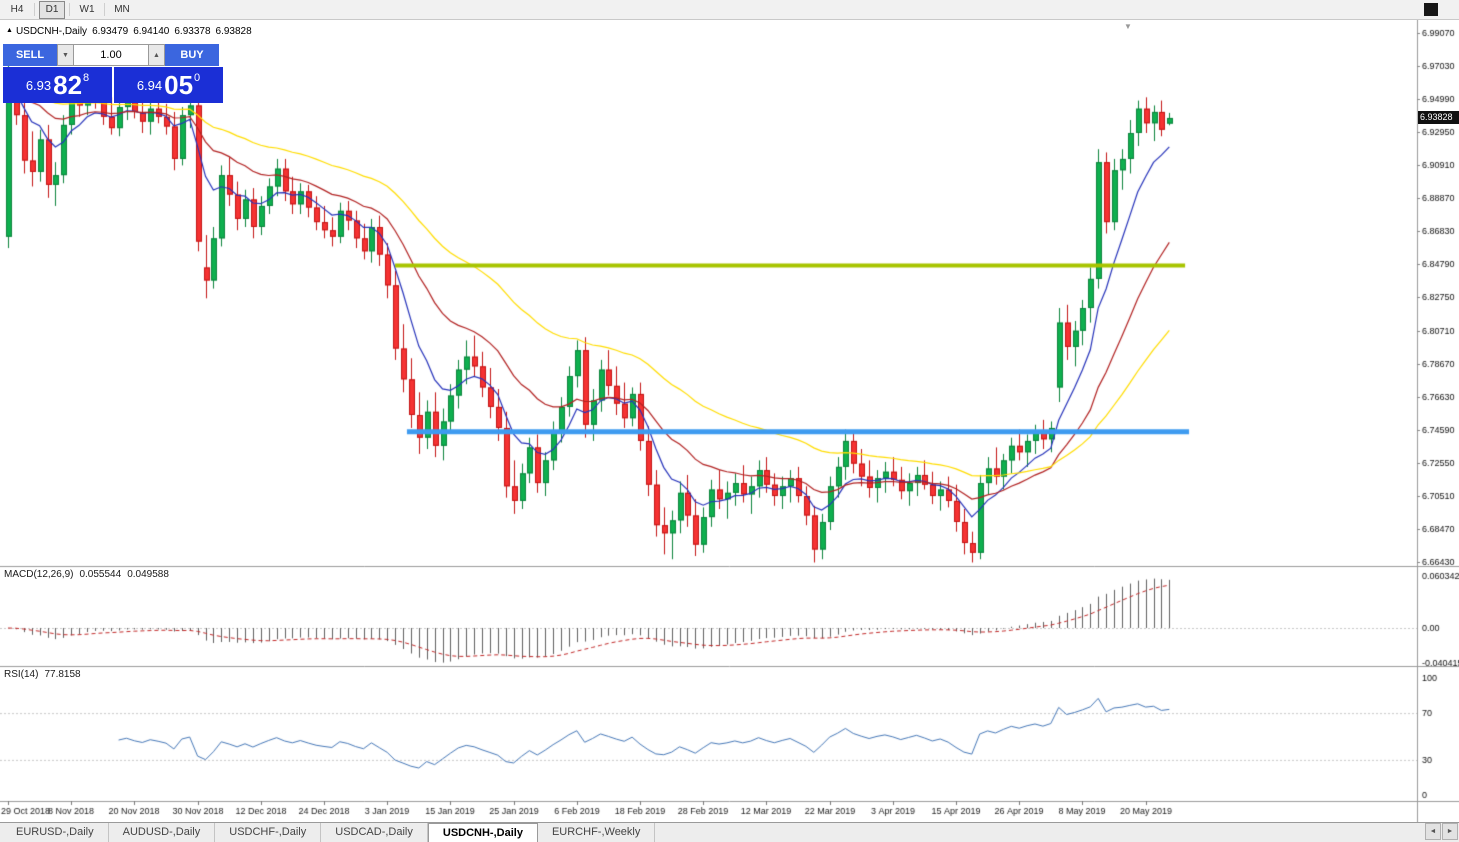  What do you see at coordinates (39, 574) in the screenshot?
I see `macd-name: MACD(12,26,9)` at bounding box center [39, 574].